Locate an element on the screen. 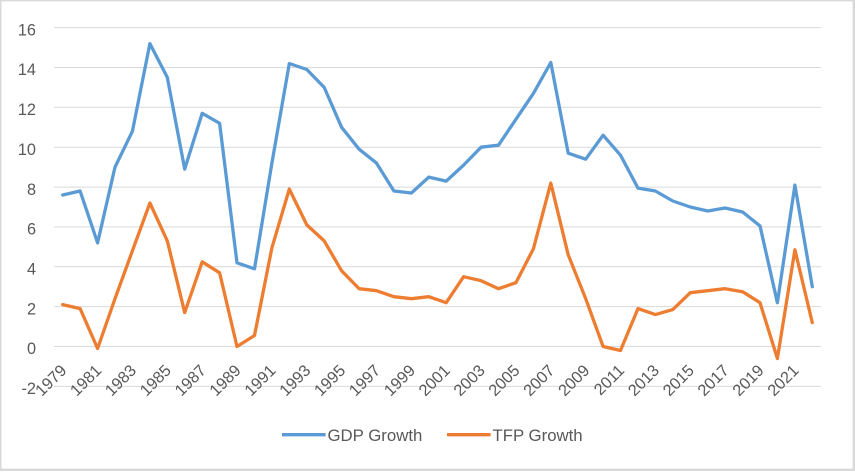 The image size is (855, 476). svg-text: 6 is located at coordinates (31, 230).